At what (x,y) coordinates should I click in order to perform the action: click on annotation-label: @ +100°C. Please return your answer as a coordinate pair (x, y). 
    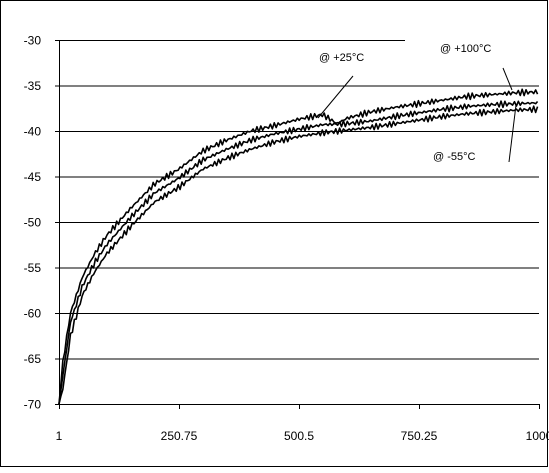
    Looking at the image, I should click on (465, 49).